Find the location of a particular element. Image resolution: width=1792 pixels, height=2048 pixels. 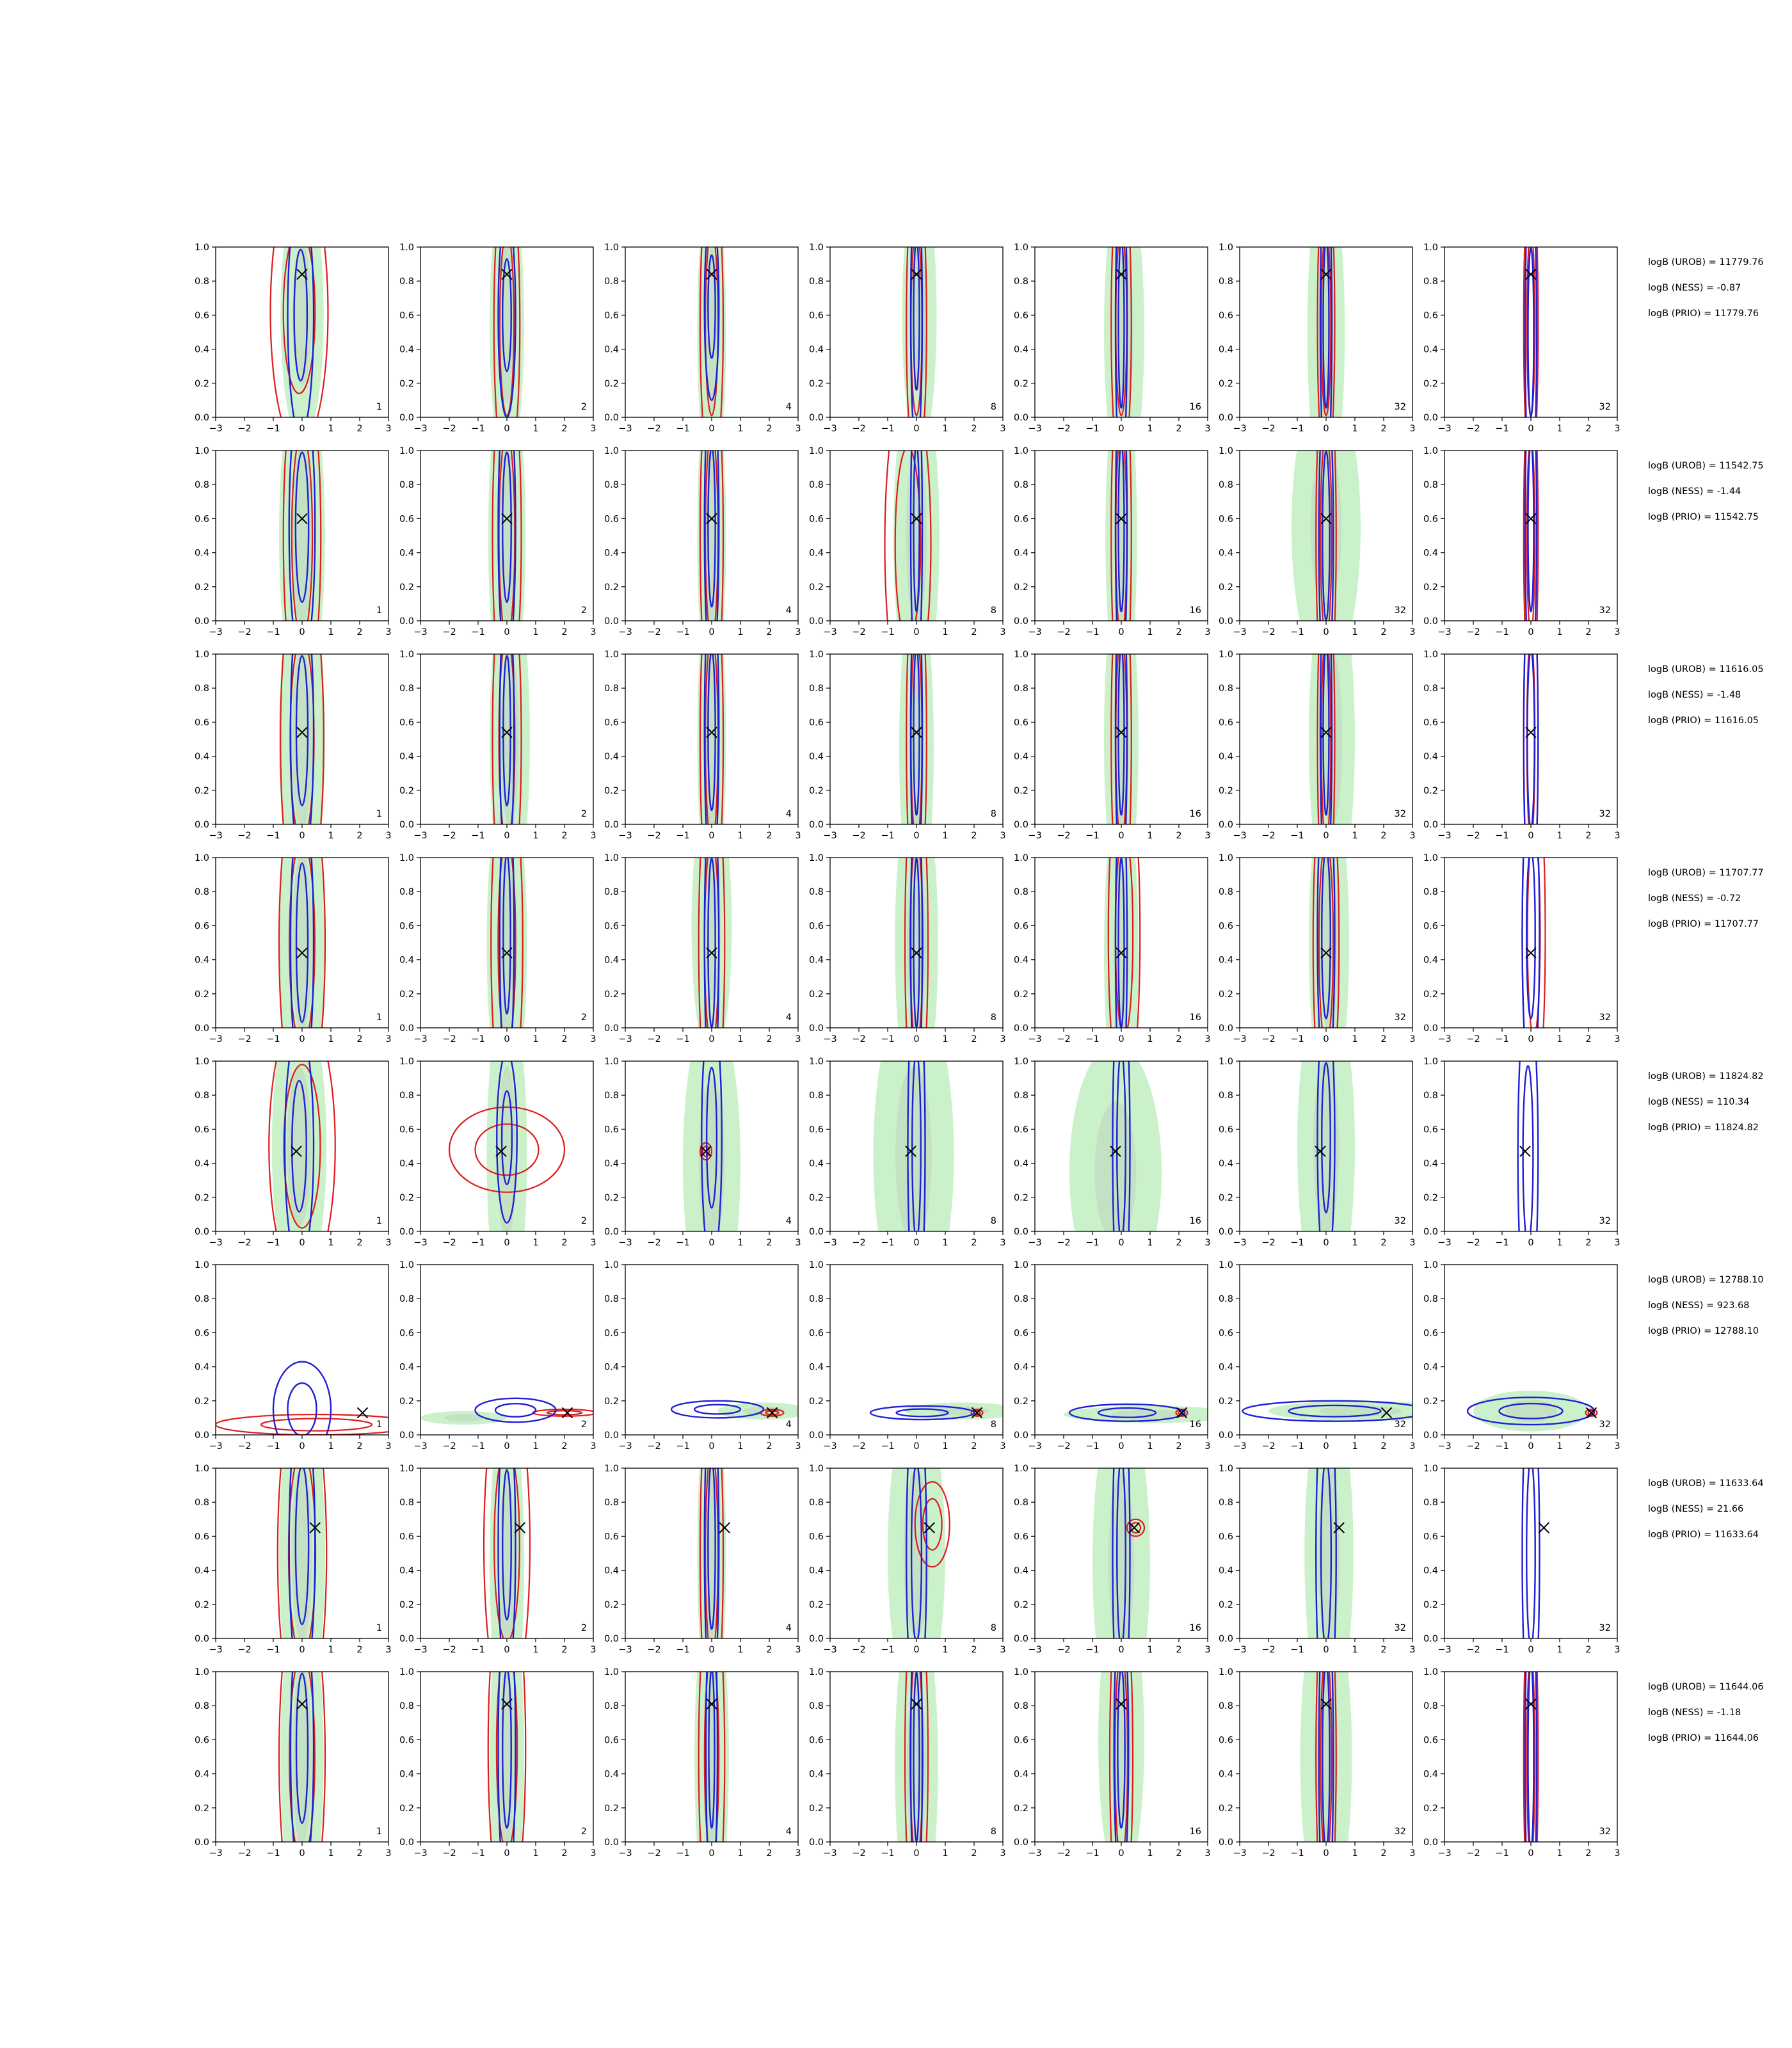

blue-contour-inner is located at coordinates (1335, 1411).